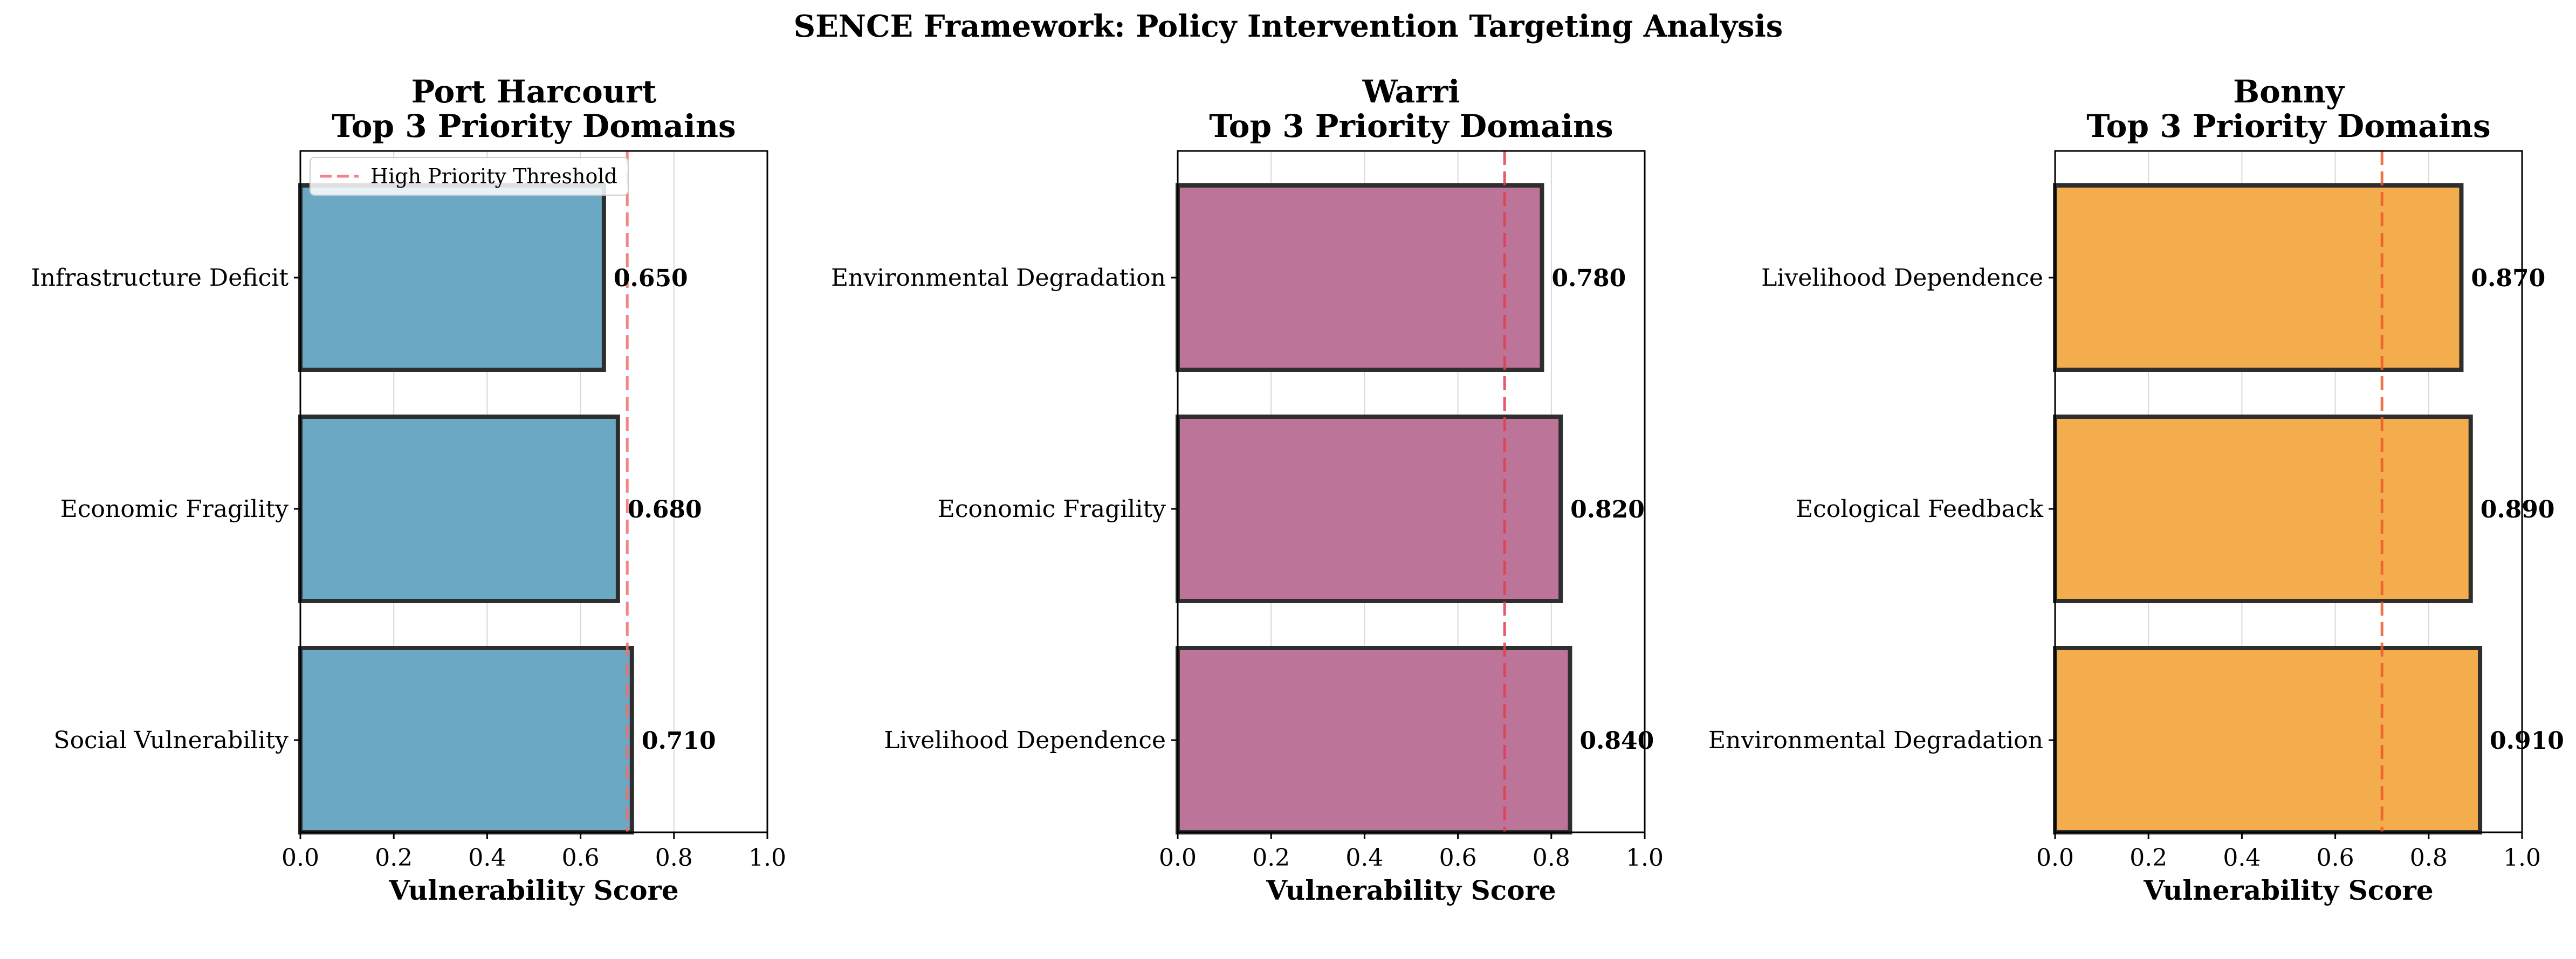 The width and height of the screenshot is (2576, 959). What do you see at coordinates (1919, 509) in the screenshot?
I see `y-tick-label: Ecological Feedback` at bounding box center [1919, 509].